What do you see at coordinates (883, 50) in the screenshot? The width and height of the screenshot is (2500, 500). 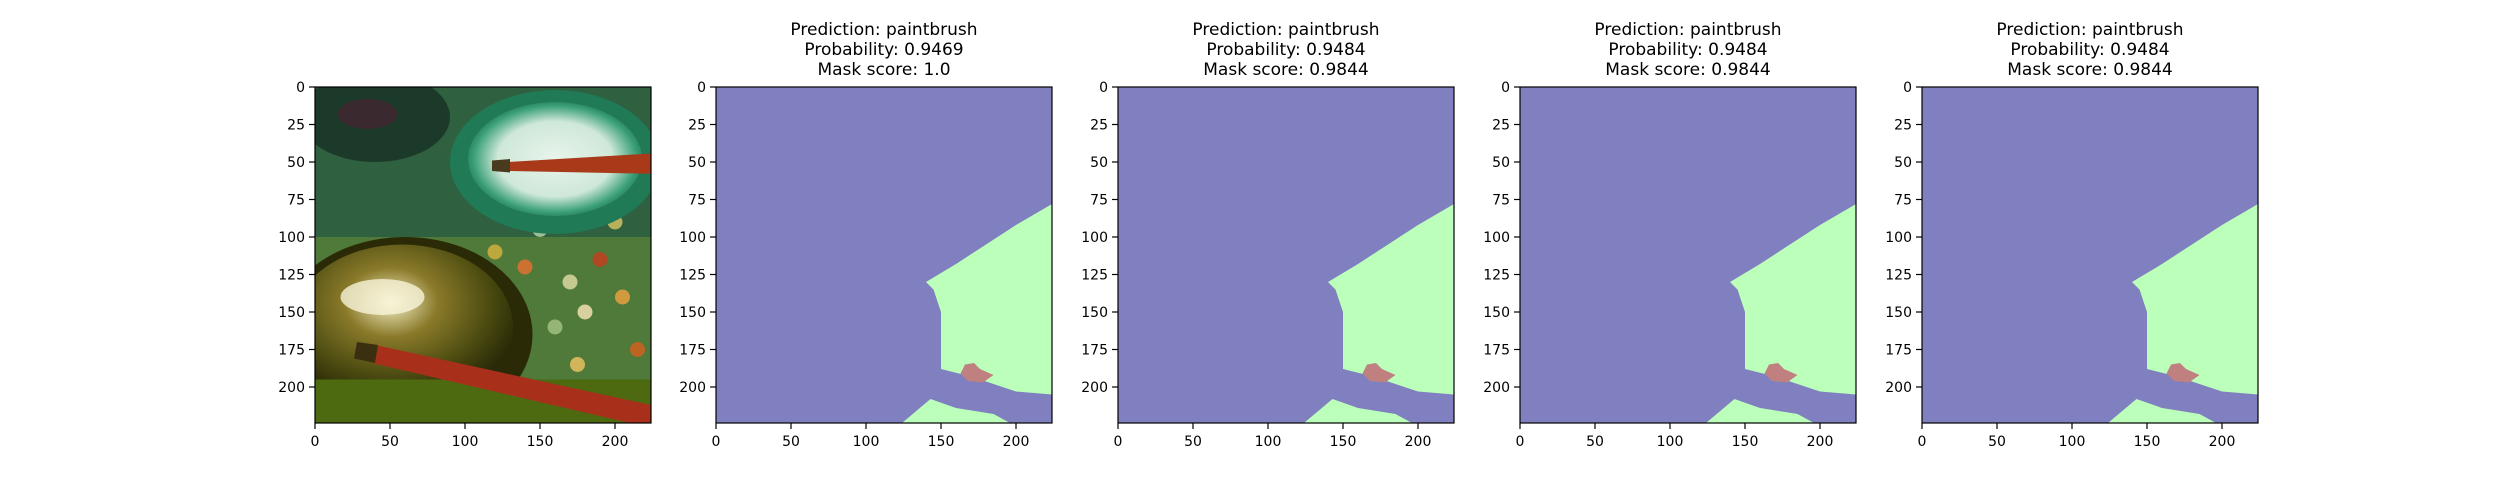 I see `panel-title-line: Probability: 0.9469` at bounding box center [883, 50].